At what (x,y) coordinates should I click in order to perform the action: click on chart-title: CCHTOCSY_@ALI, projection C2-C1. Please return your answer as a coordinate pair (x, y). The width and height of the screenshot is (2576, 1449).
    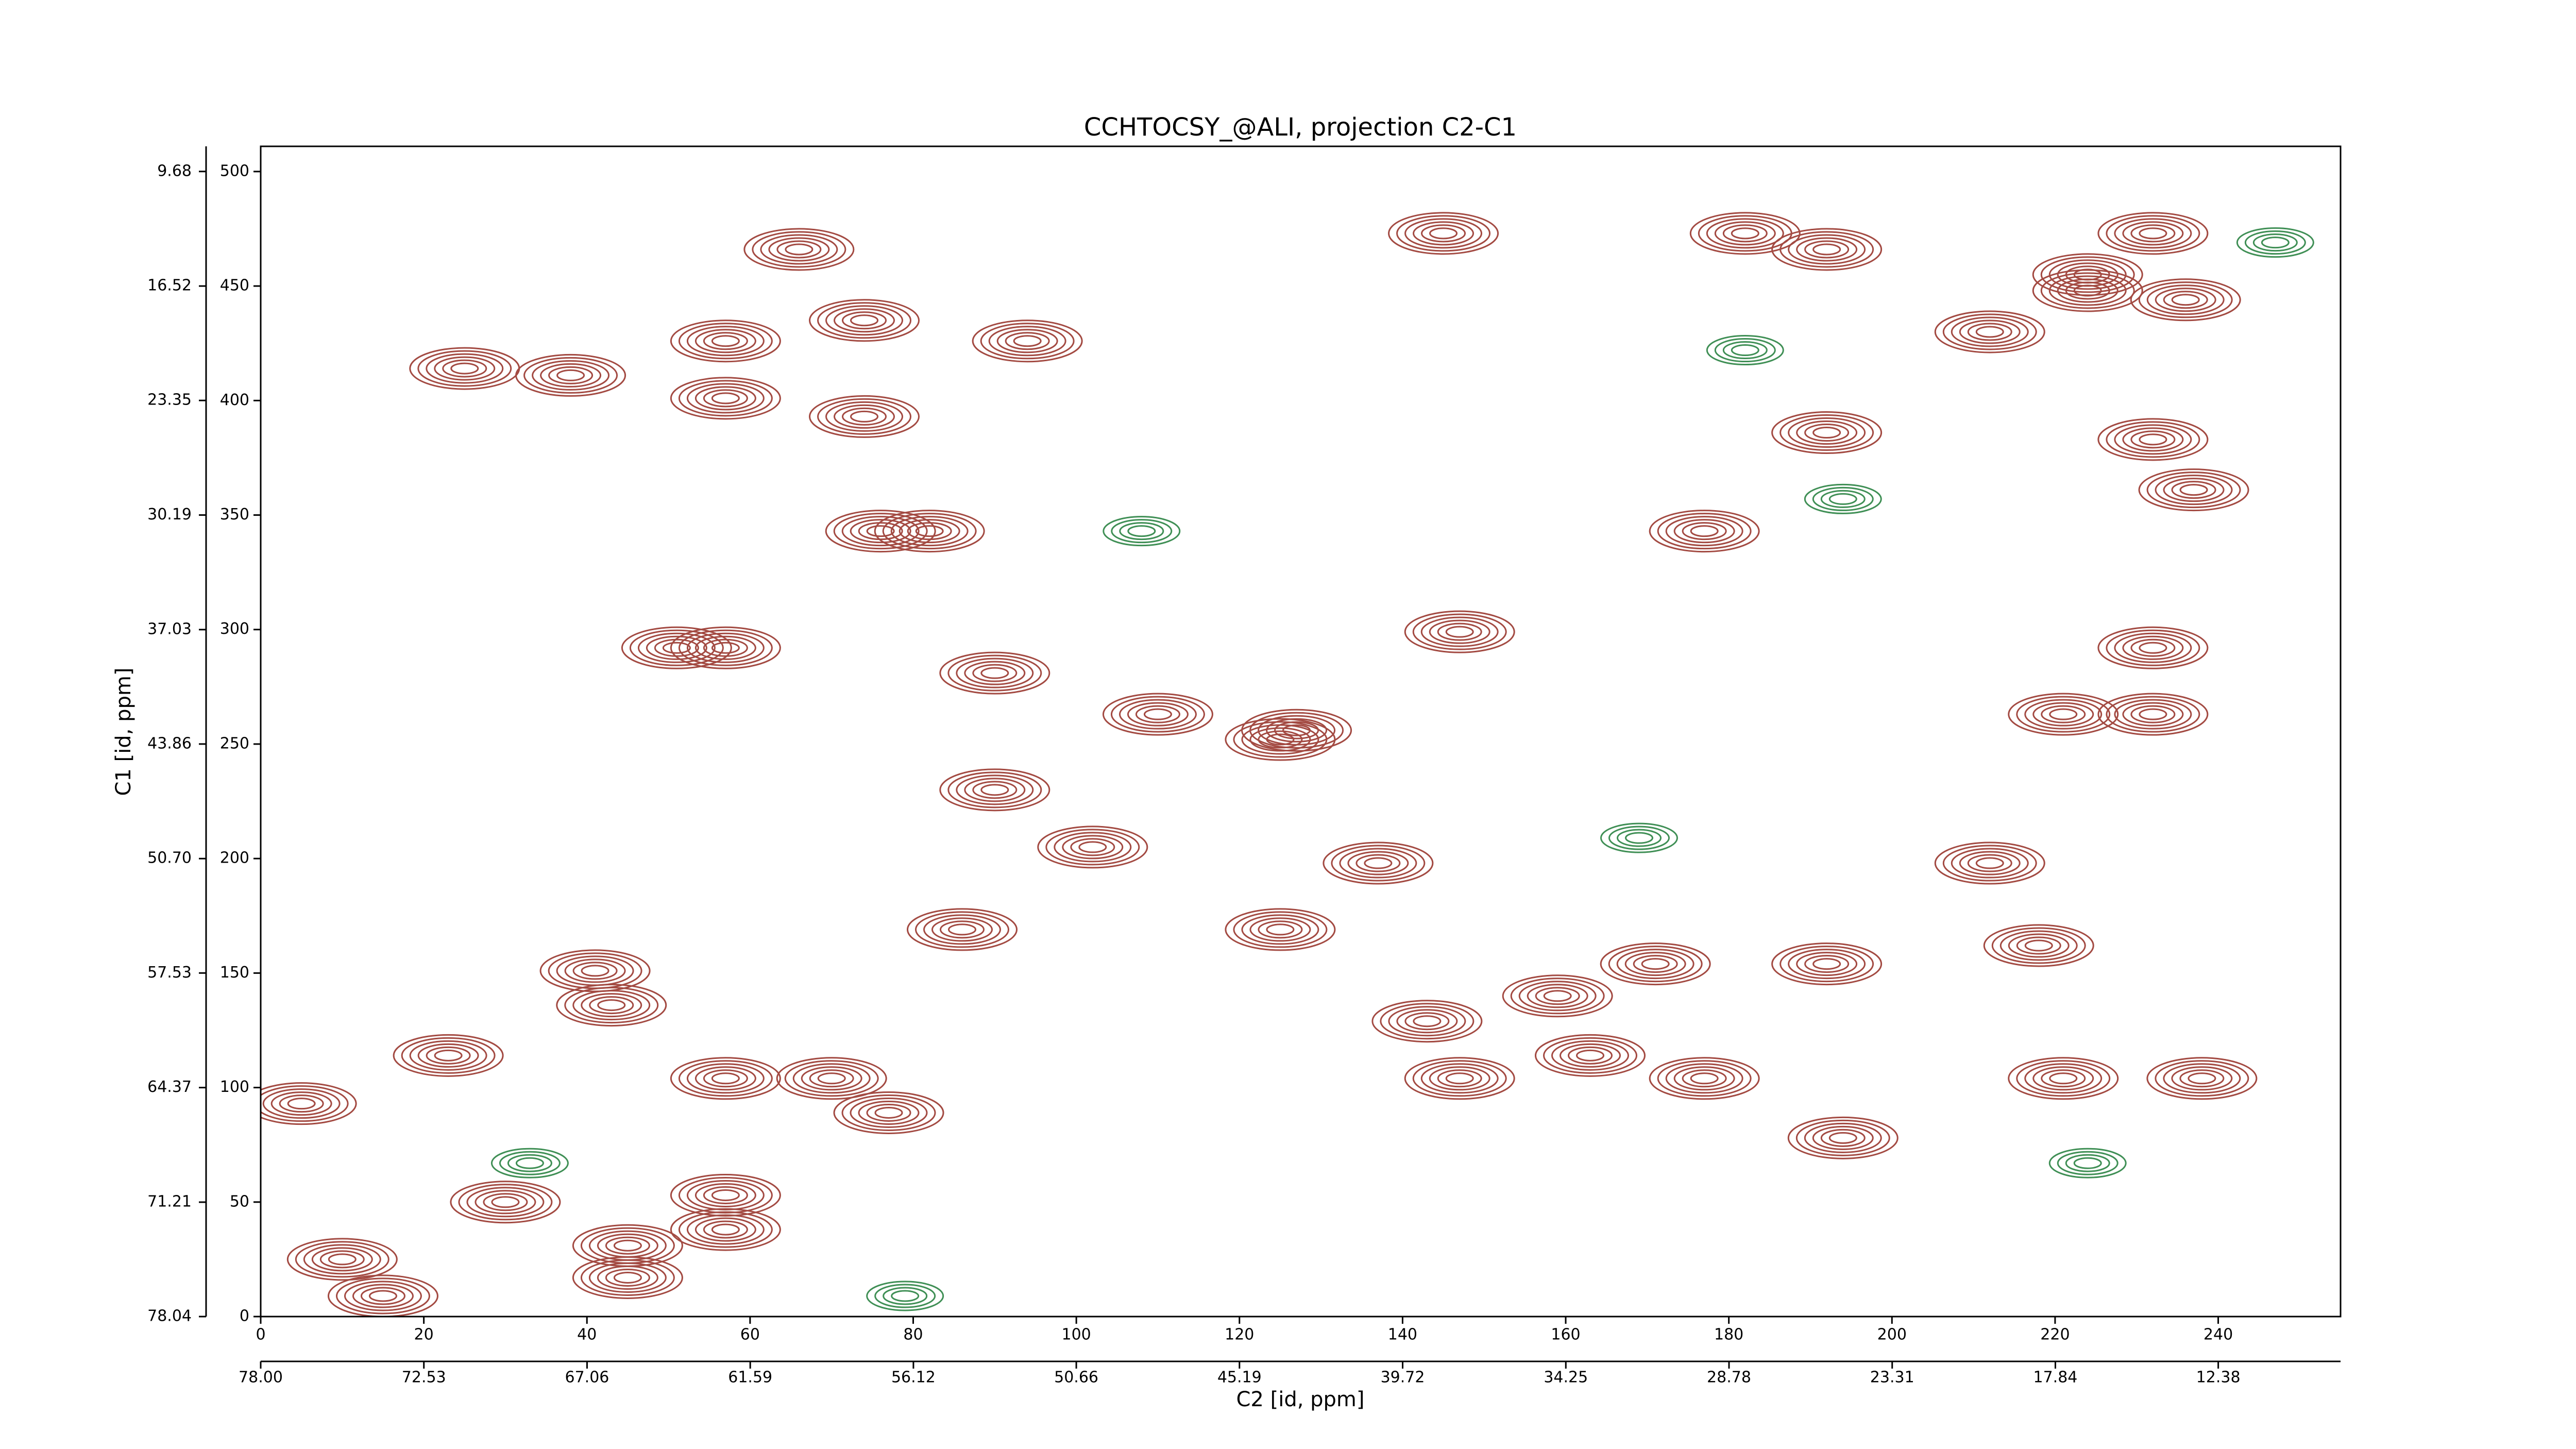
    Looking at the image, I should click on (1300, 127).